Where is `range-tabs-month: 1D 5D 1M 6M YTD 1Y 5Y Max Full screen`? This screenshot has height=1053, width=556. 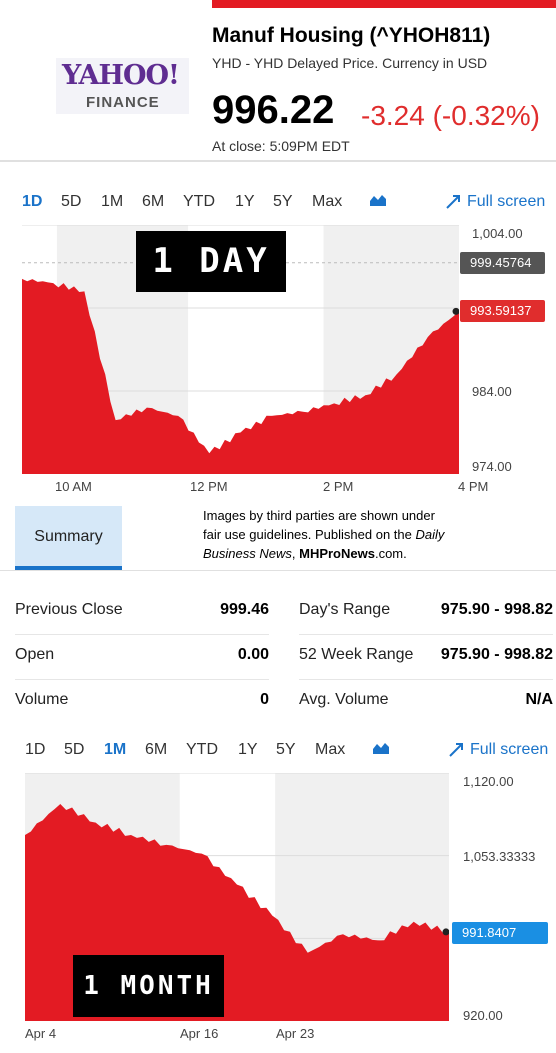 range-tabs-month: 1D 5D 1M 6M YTD 1Y 5Y Max Full screen is located at coordinates (278, 753).